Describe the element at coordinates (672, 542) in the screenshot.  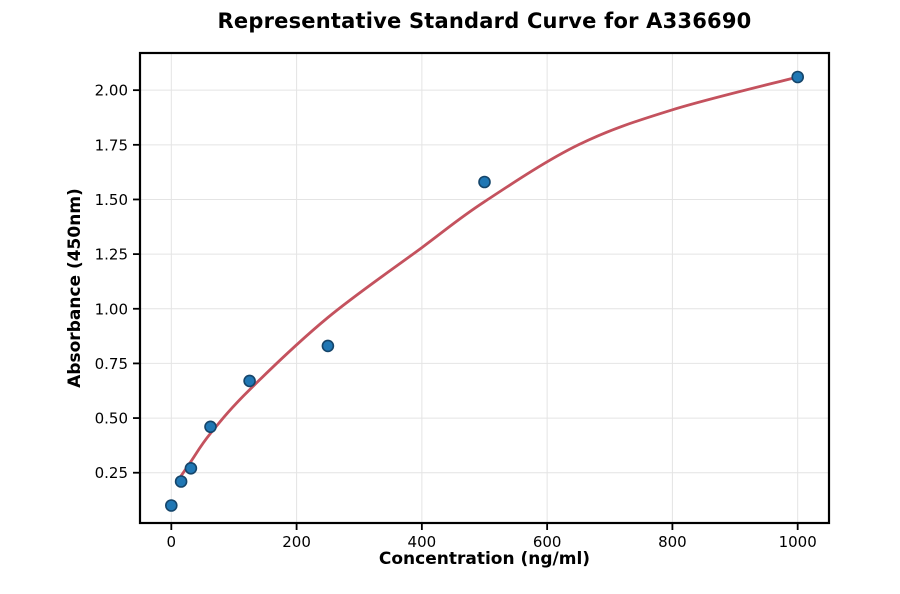
I see `x-tick-label: 800` at that location.